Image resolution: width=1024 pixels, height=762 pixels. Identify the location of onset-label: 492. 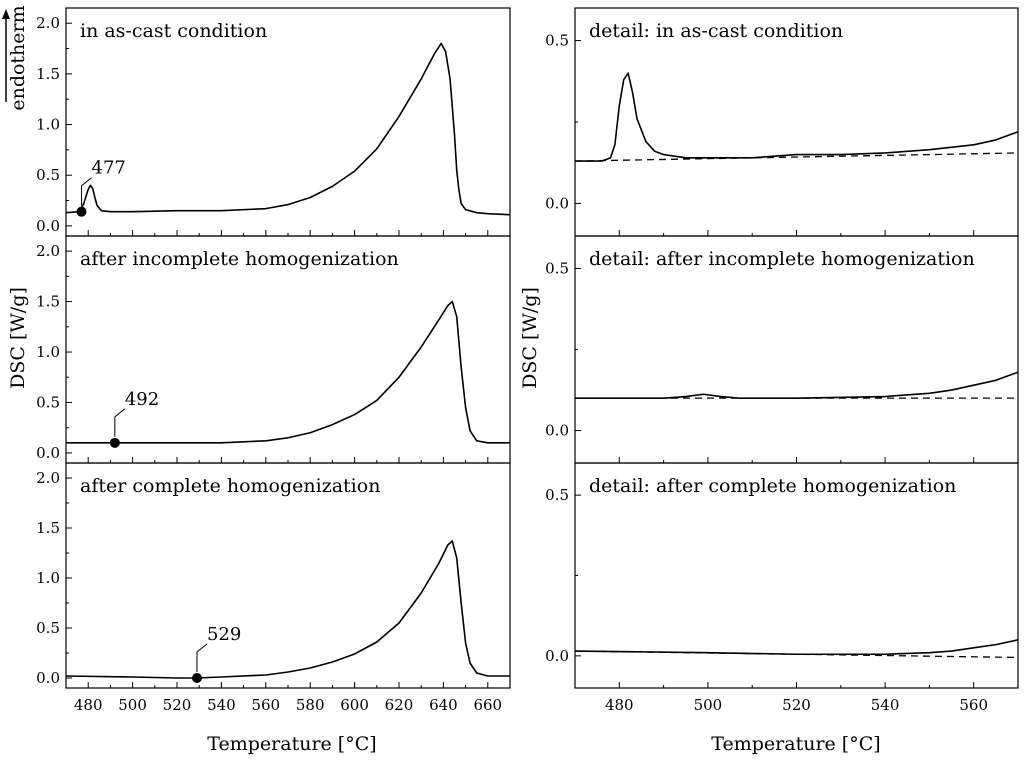
(142, 399).